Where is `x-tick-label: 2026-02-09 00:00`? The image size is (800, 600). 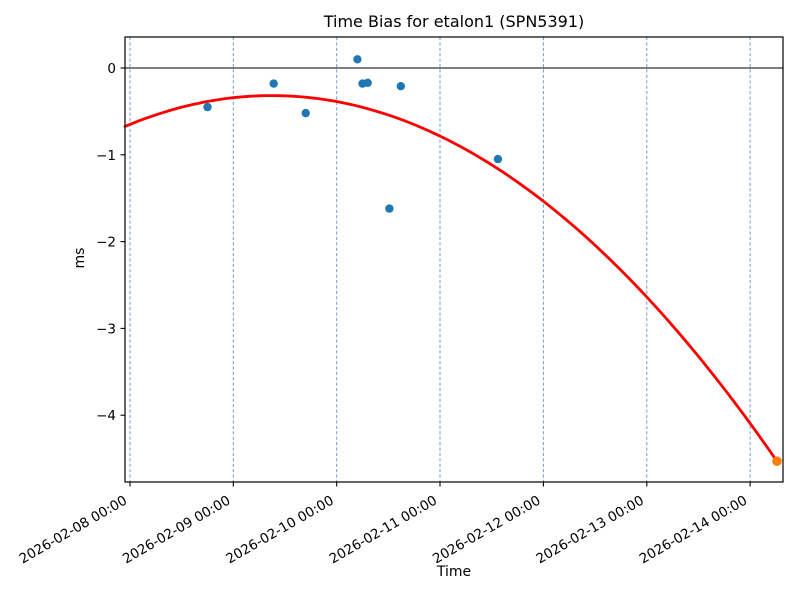 x-tick-label: 2026-02-09 00:00 is located at coordinates (176, 530).